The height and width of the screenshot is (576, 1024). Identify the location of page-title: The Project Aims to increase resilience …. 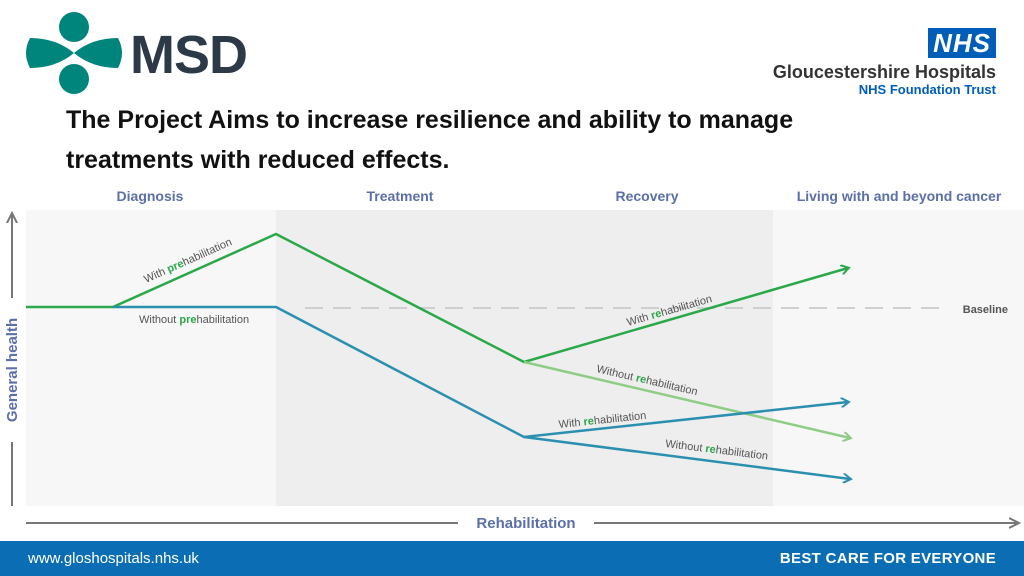
(496, 140).